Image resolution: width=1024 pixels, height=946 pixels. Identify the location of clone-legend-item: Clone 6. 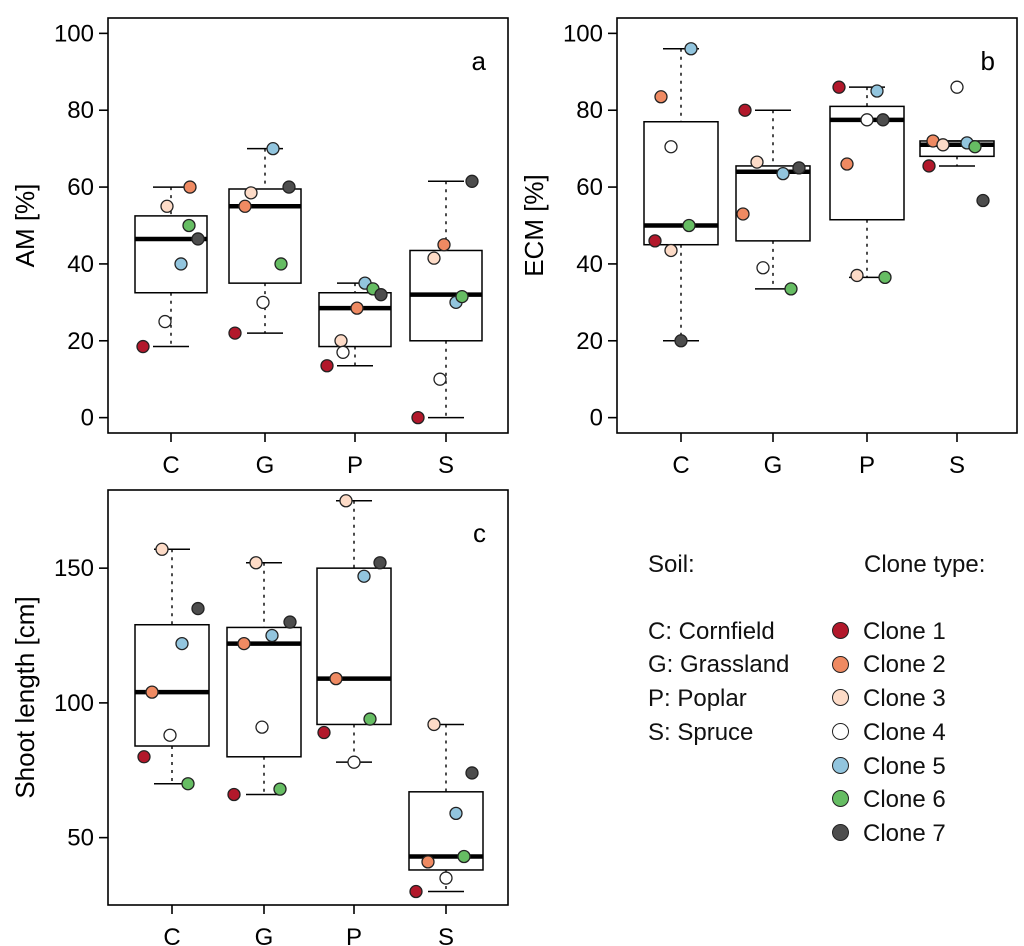
(908, 800).